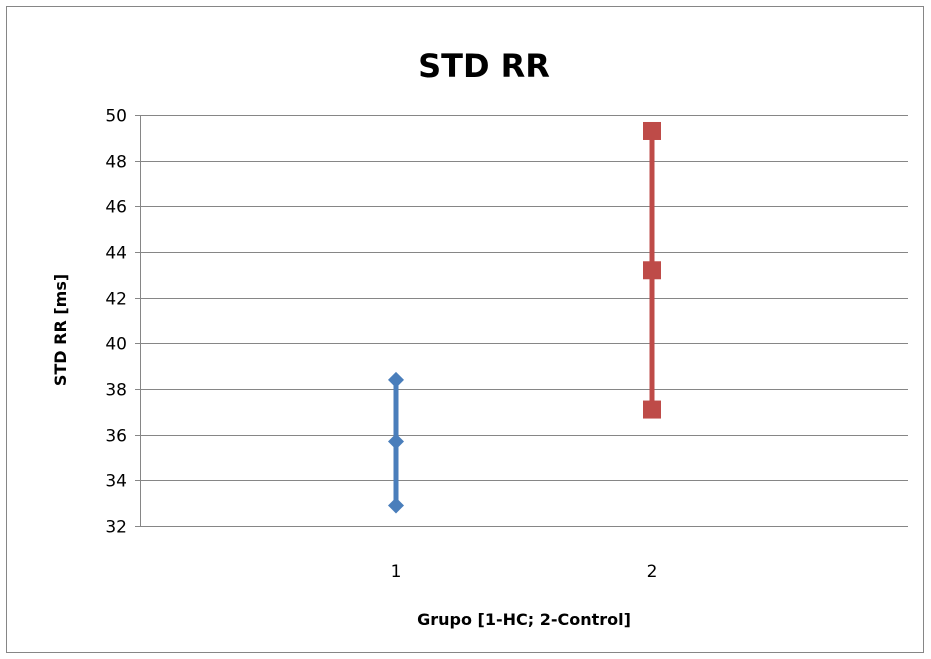  I want to click on x-tick-label: 1, so click(396, 572).